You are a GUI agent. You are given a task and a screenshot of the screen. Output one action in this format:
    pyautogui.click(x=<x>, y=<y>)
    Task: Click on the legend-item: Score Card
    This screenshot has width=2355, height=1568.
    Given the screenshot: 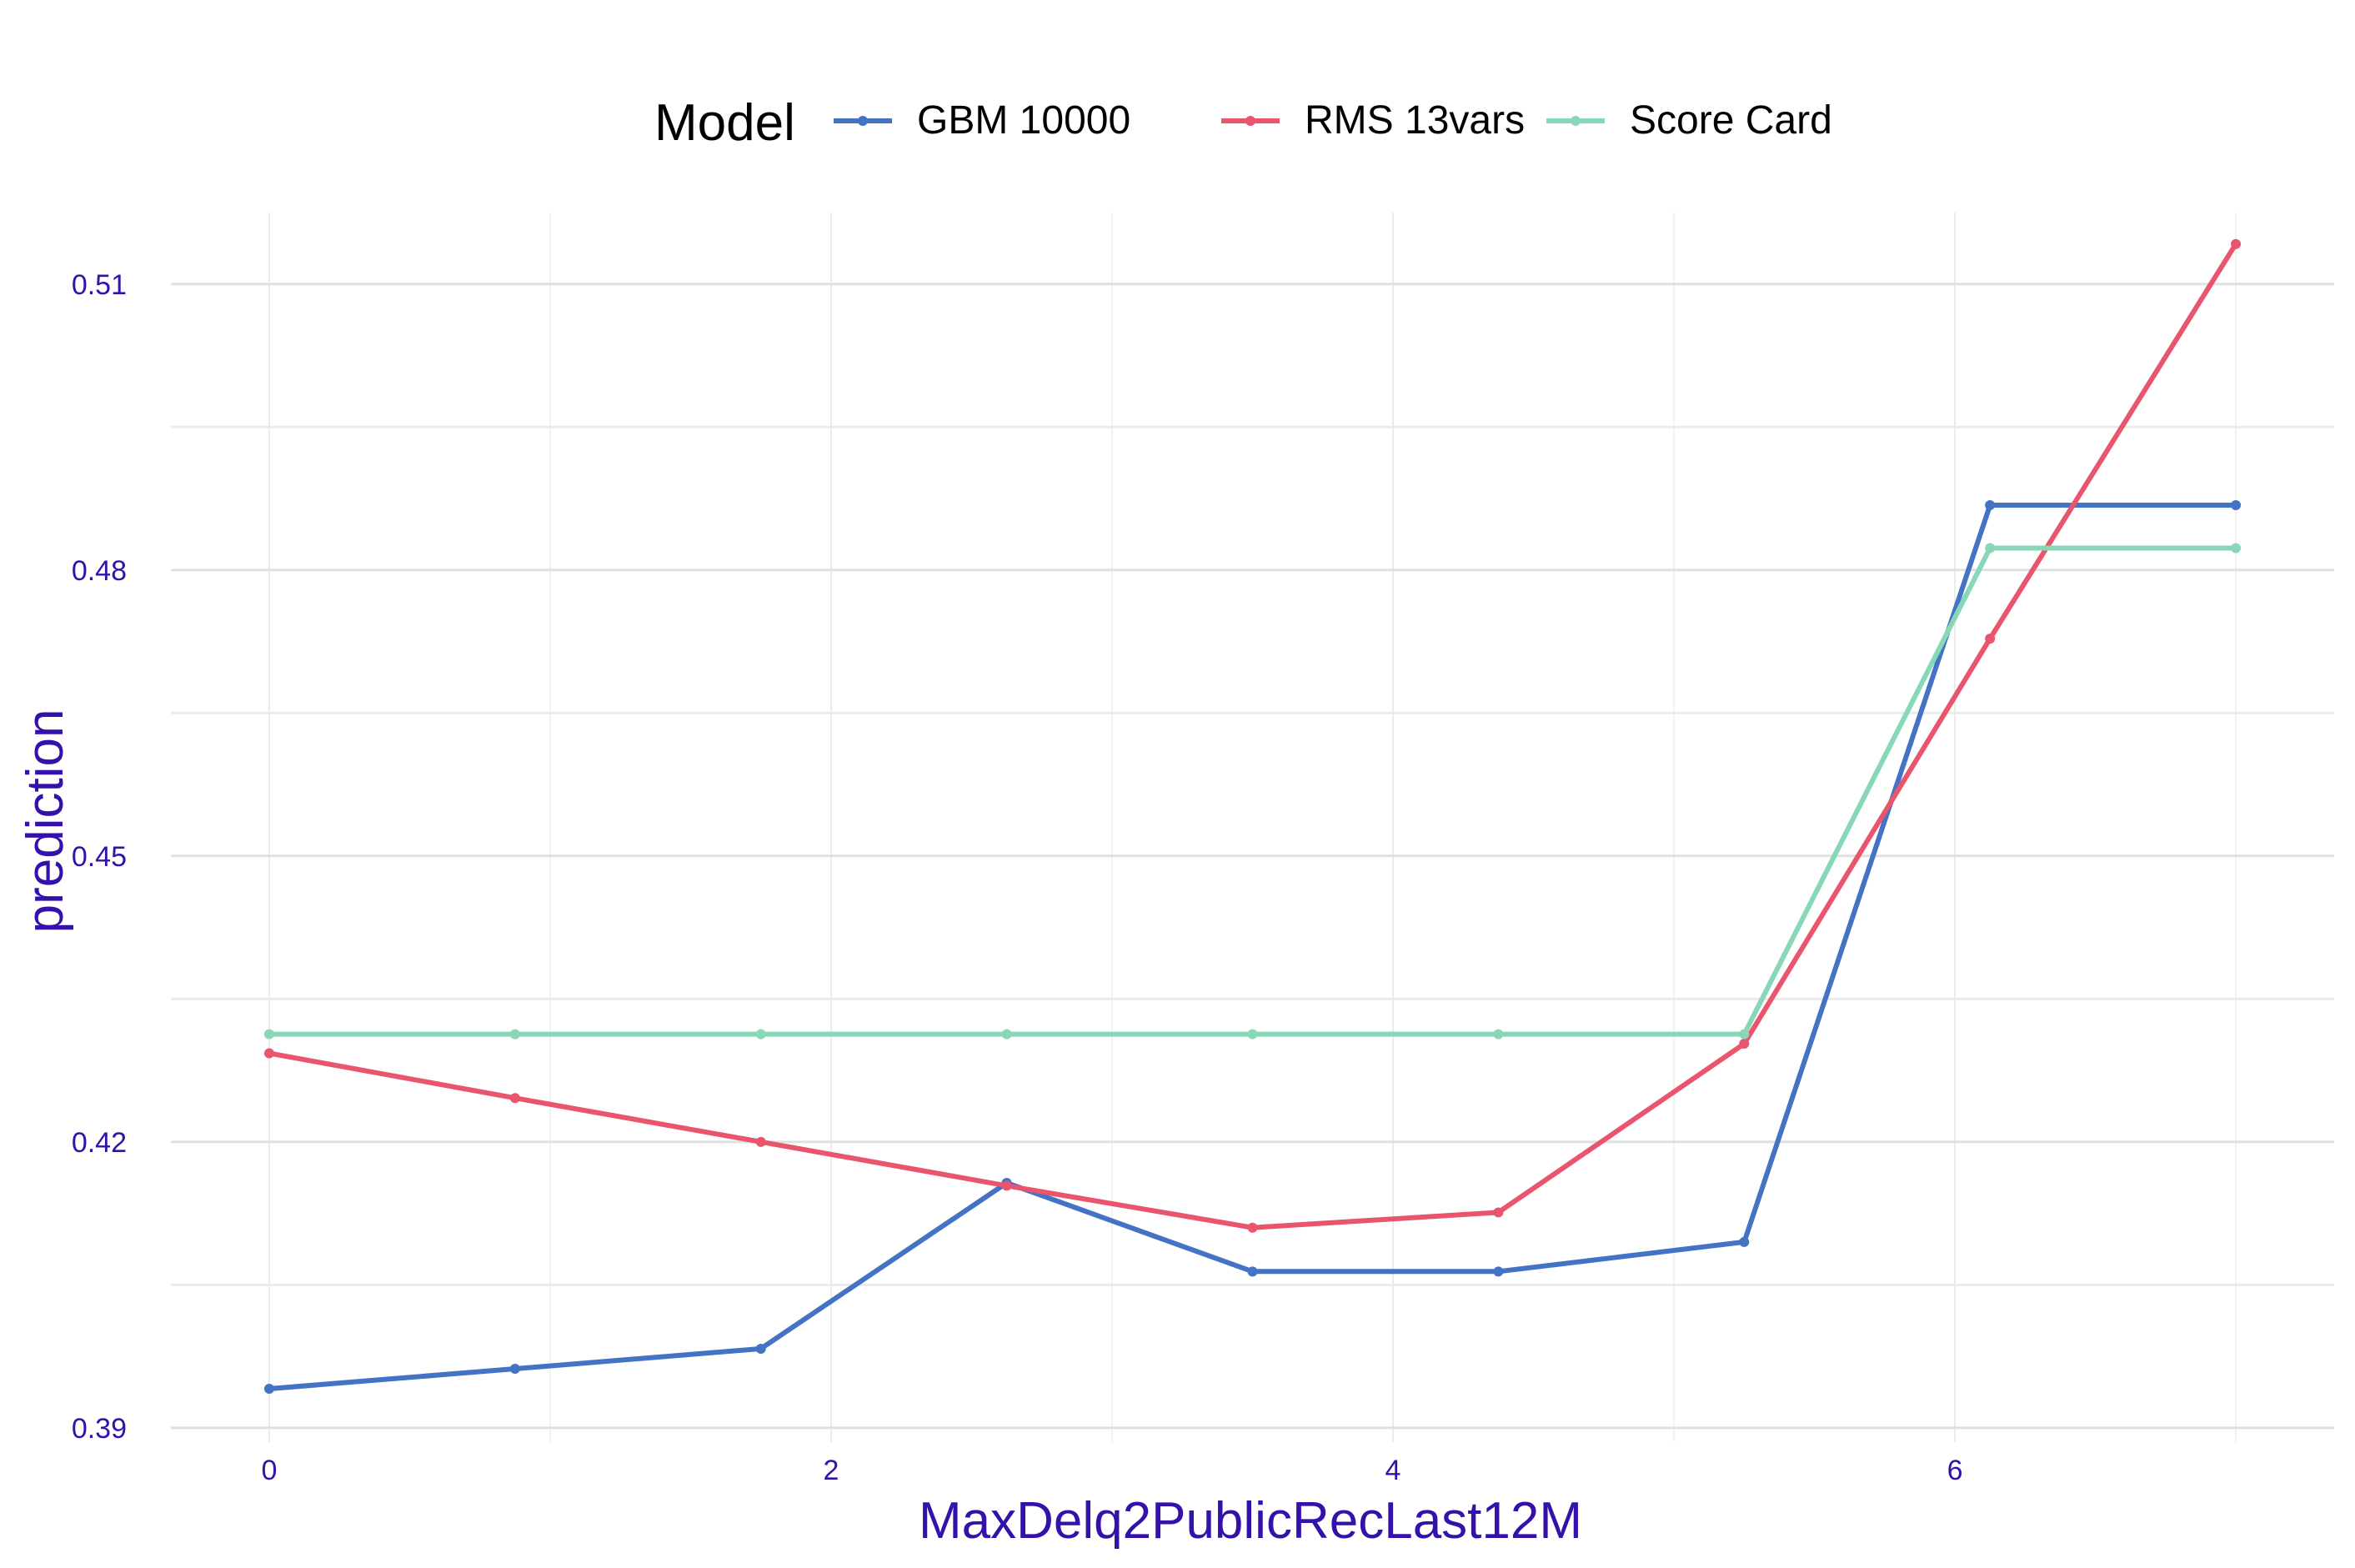 What is the action you would take?
    pyautogui.click(x=1689, y=120)
    